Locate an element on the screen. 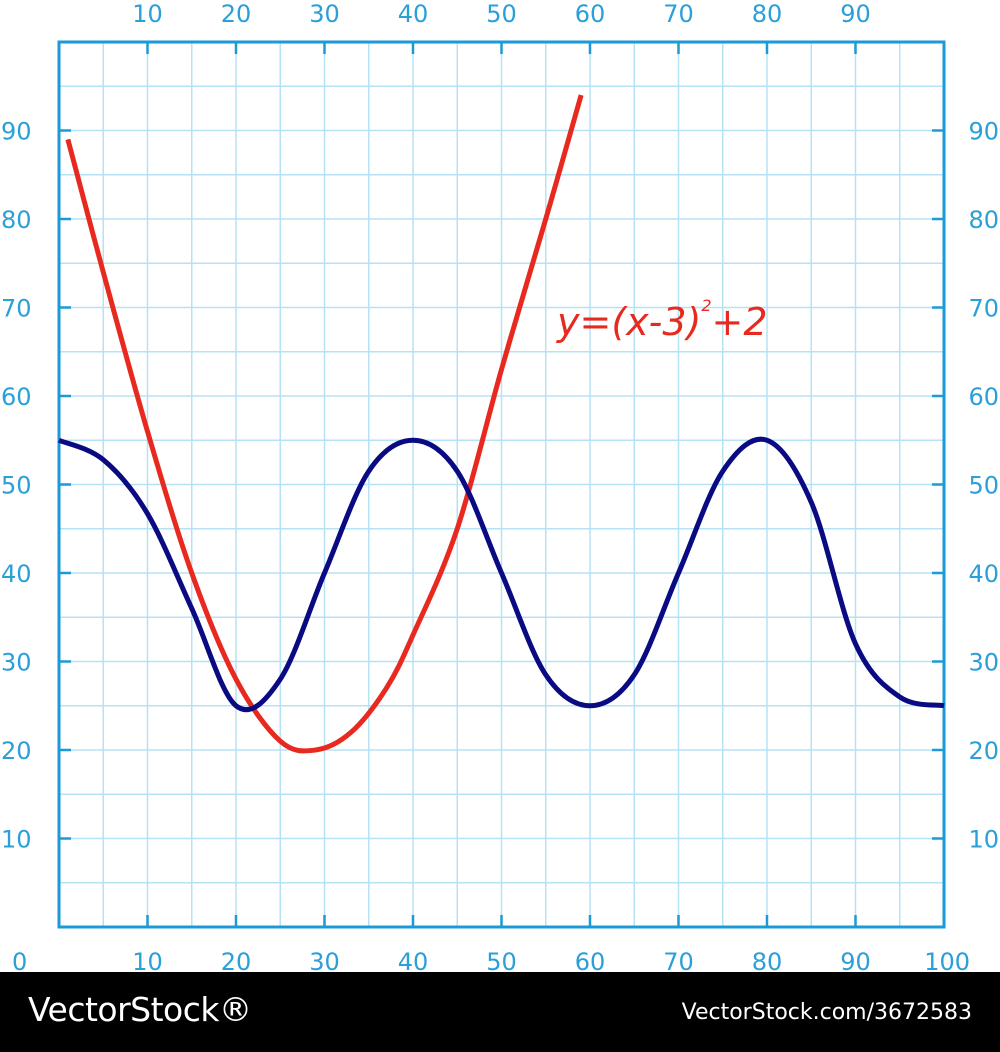 The image size is (1000, 1052). x-tick-label-bottom: 80 is located at coordinates (767, 960).